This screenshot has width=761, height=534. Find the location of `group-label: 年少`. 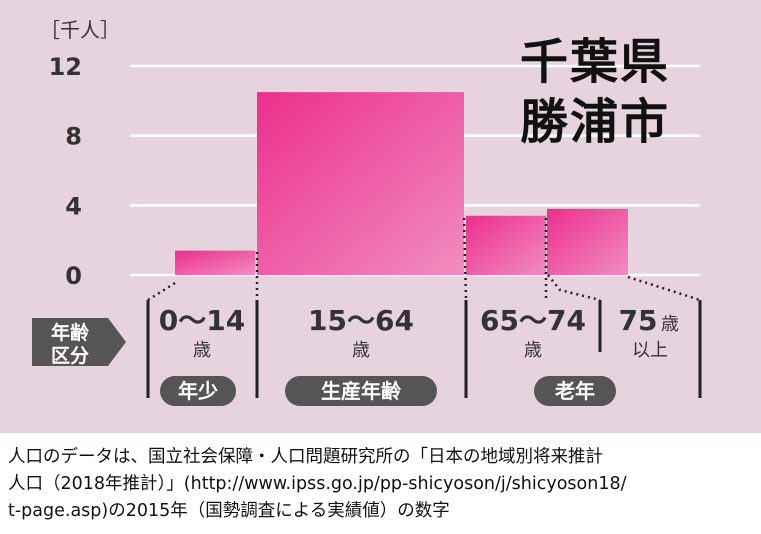

group-label: 年少 is located at coordinates (198, 391).